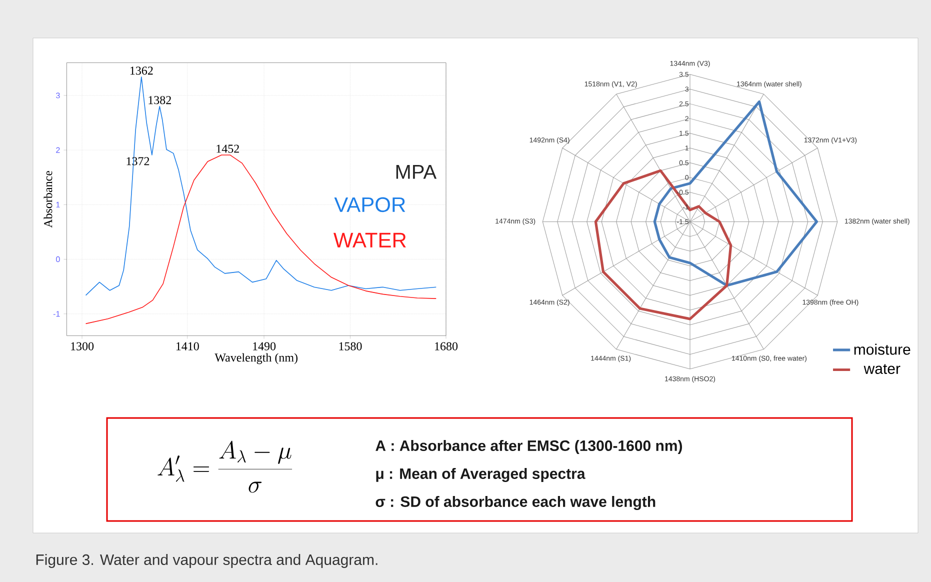 This screenshot has height=582, width=931. Describe the element at coordinates (370, 204) in the screenshot. I see `text: VAPOR` at that location.